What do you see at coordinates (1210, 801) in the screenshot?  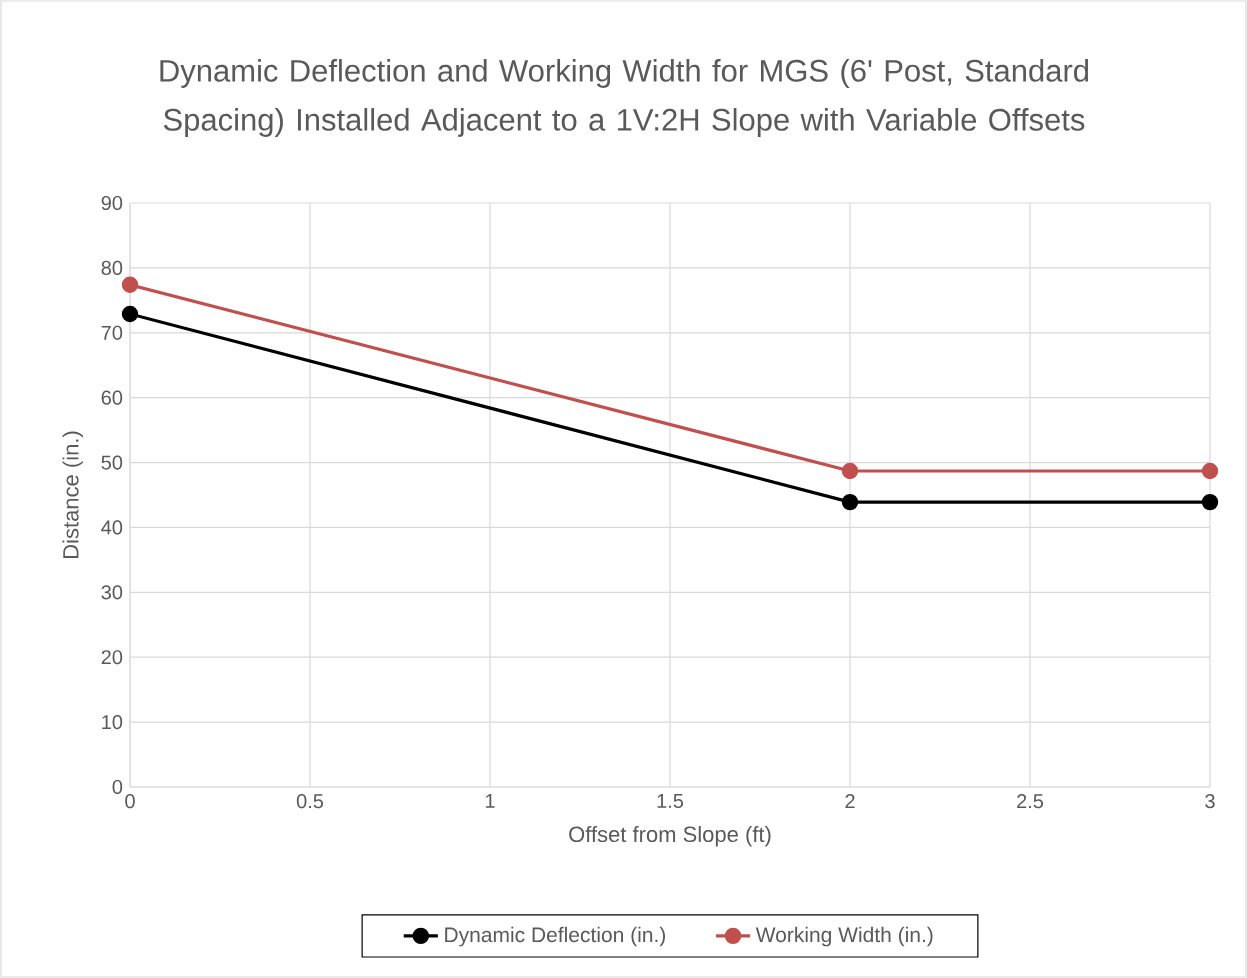 I see `x-tick-label: 3` at bounding box center [1210, 801].